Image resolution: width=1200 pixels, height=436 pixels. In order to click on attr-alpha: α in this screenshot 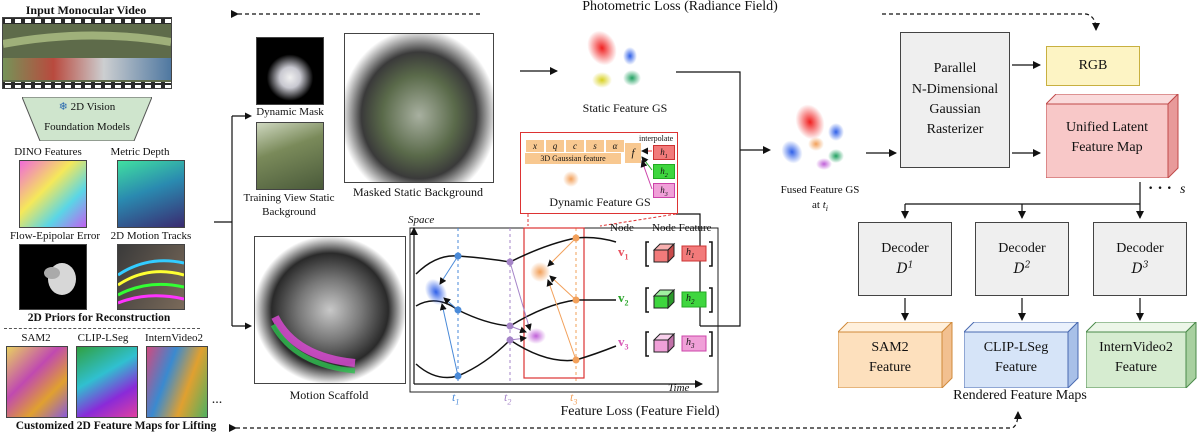, I will do `click(615, 146)`.